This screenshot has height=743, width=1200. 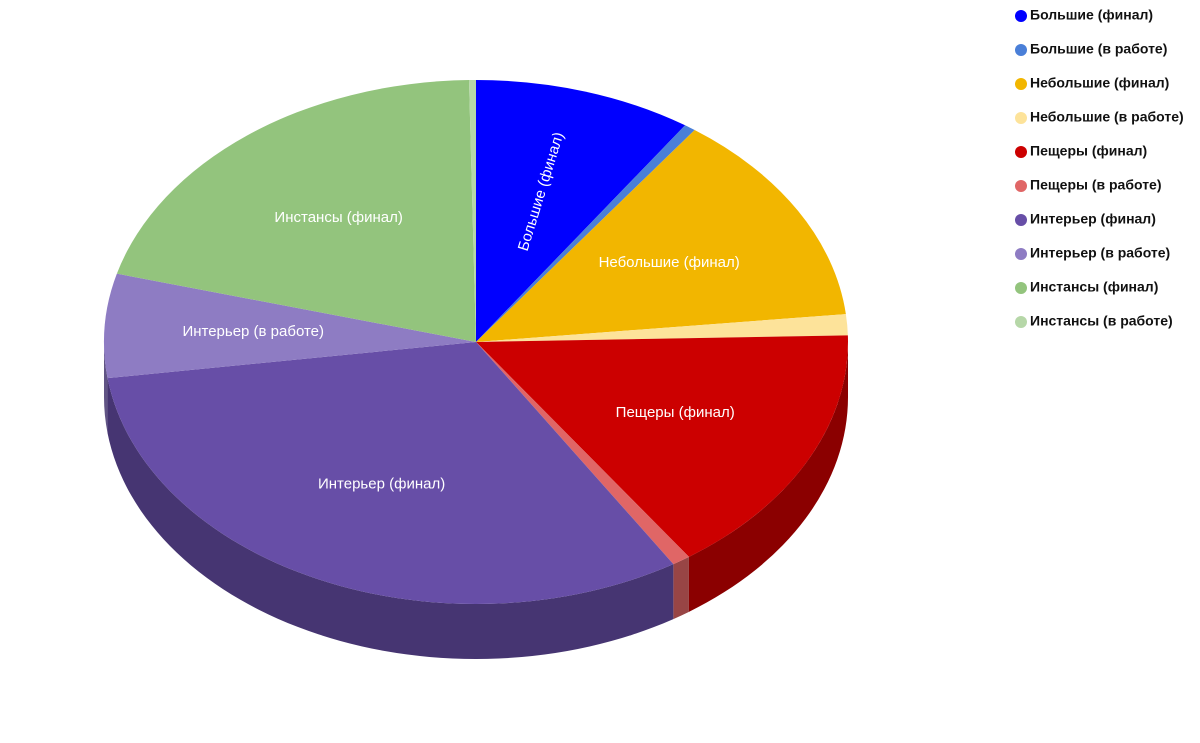 What do you see at coordinates (675, 412) in the screenshot?
I see `slice-label: Пещеры (финал)` at bounding box center [675, 412].